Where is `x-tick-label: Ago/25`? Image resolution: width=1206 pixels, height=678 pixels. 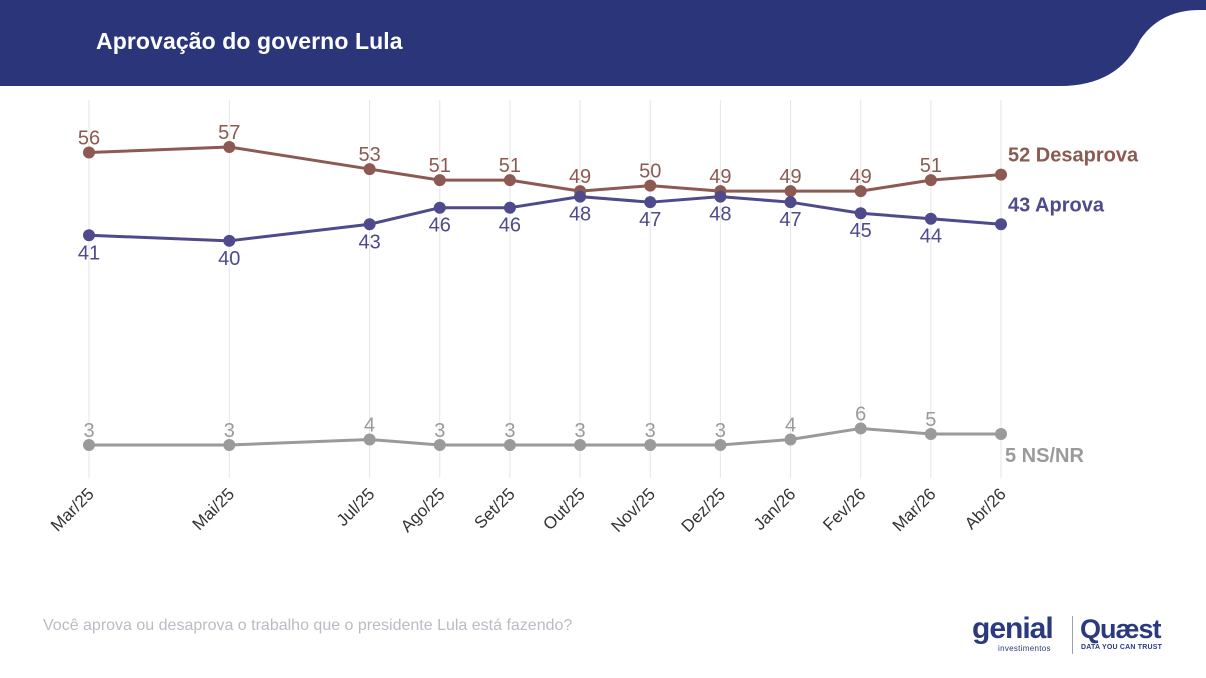 x-tick-label: Ago/25 is located at coordinates (423, 510).